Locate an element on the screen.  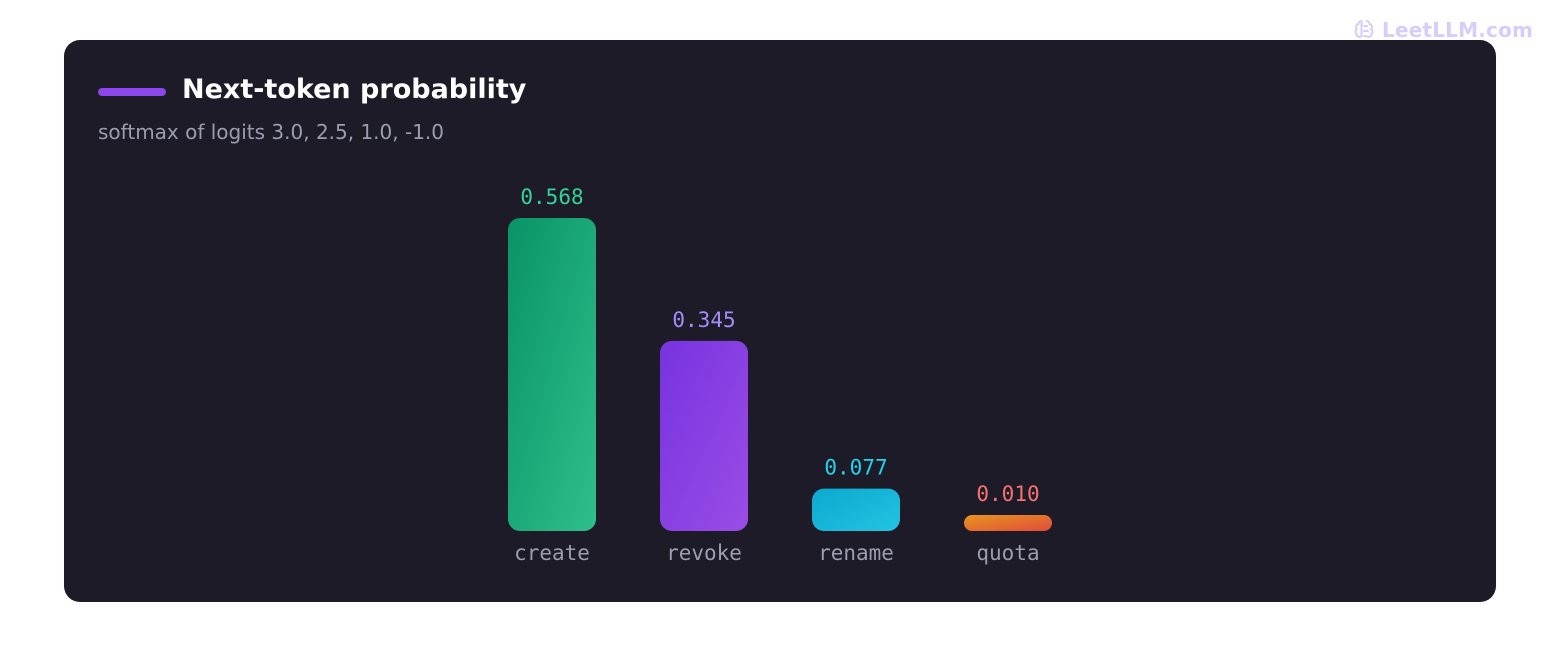
value-label-create: 0.568 is located at coordinates (551, 197).